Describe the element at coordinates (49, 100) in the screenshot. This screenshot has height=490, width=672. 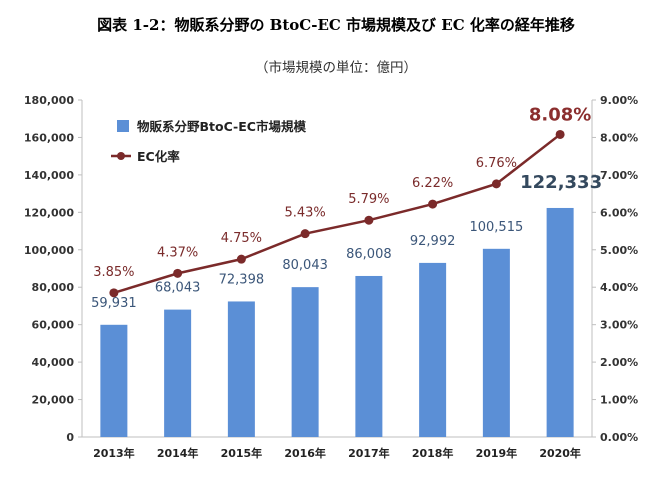
I see `y-left-tick-label: 180,000` at that location.